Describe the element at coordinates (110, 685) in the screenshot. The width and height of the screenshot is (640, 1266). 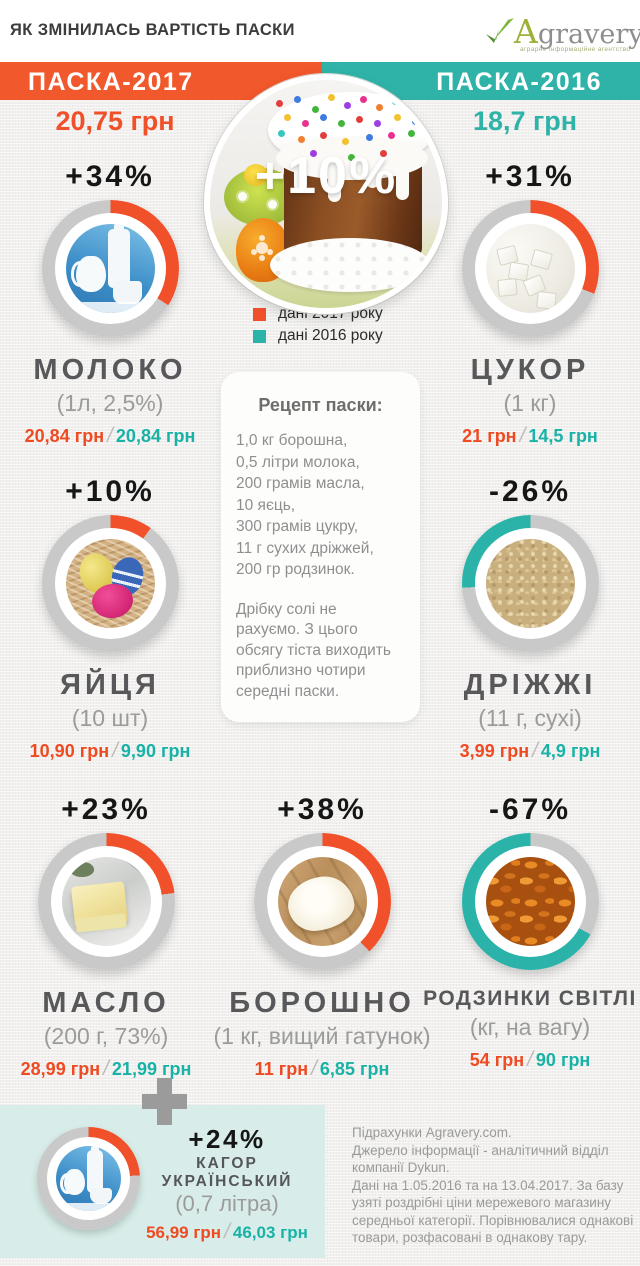
I see `eggs-name: ЯЙЦЯ` at that location.